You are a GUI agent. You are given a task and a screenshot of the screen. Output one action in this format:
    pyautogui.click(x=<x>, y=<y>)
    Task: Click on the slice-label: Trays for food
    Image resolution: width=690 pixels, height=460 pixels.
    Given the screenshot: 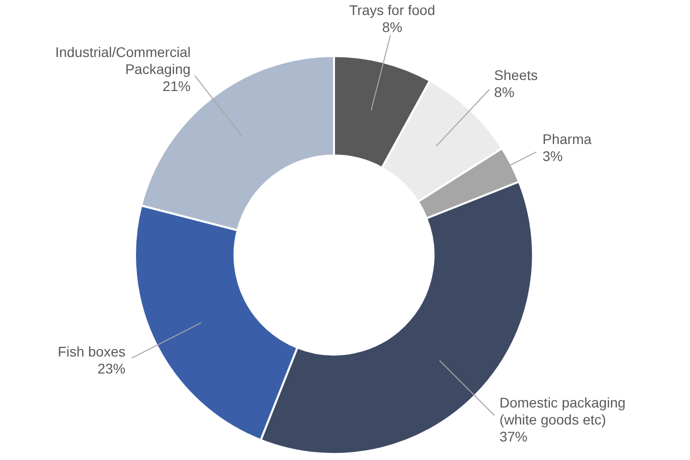 What is the action you would take?
    pyautogui.click(x=392, y=10)
    